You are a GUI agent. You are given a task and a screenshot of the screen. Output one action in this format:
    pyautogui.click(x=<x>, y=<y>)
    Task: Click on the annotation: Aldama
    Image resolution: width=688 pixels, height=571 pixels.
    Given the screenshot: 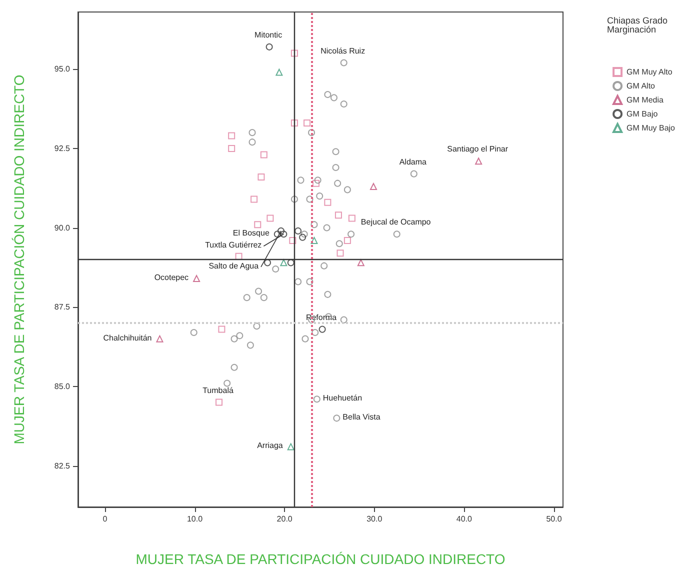 What is the action you would take?
    pyautogui.click(x=413, y=161)
    